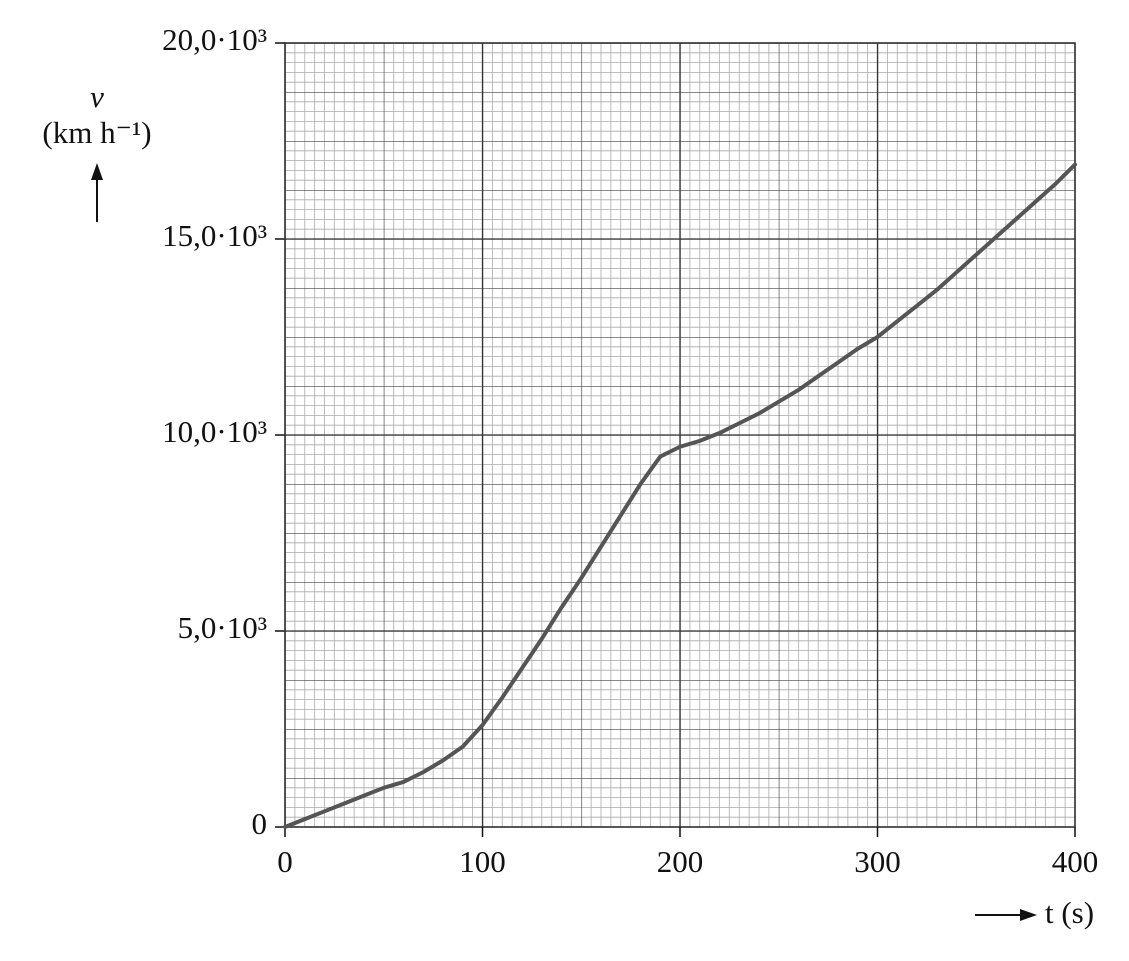 This screenshot has height=961, width=1129. Describe the element at coordinates (877, 861) in the screenshot. I see `x-tick-label: 300` at that location.